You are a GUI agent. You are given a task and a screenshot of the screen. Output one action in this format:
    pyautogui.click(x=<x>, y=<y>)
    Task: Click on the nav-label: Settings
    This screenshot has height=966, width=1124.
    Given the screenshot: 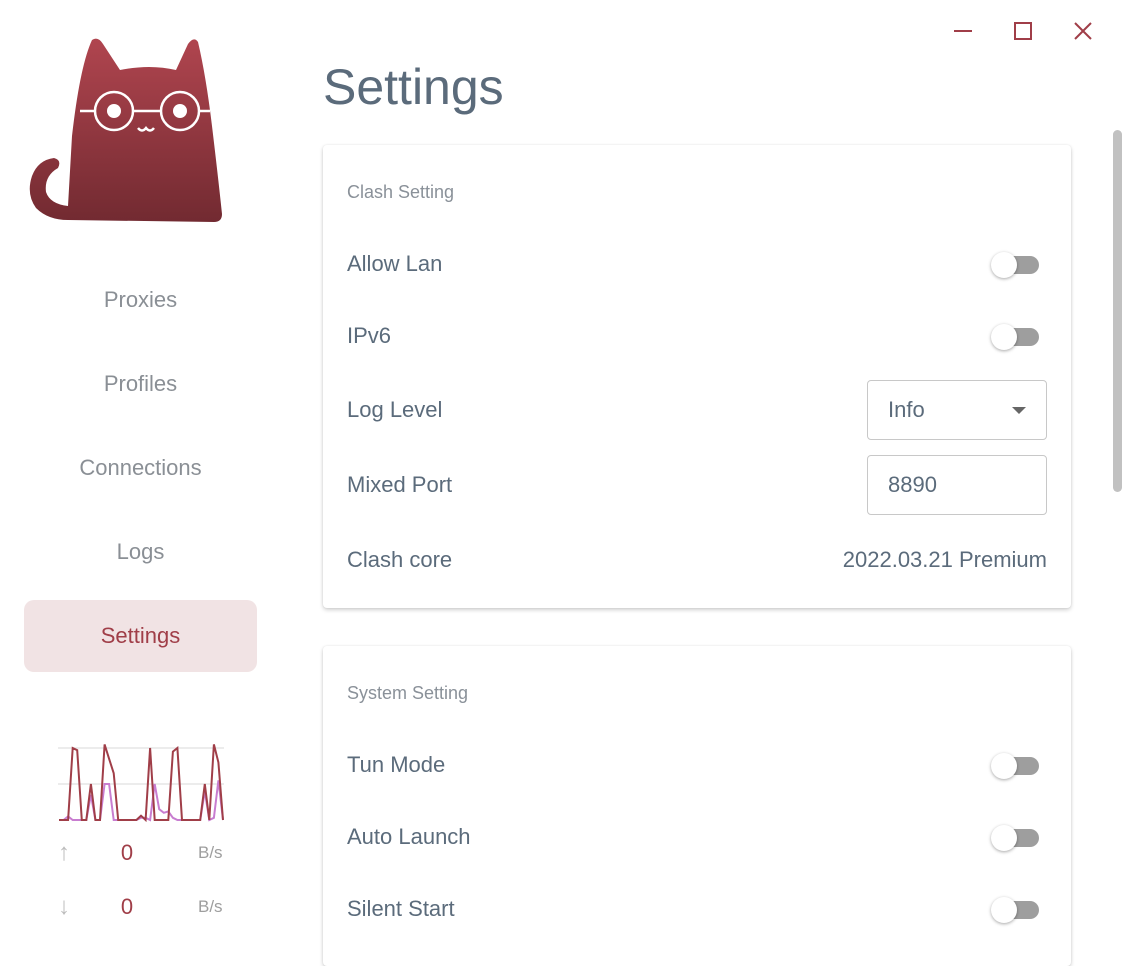 What is the action you would take?
    pyautogui.click(x=140, y=635)
    